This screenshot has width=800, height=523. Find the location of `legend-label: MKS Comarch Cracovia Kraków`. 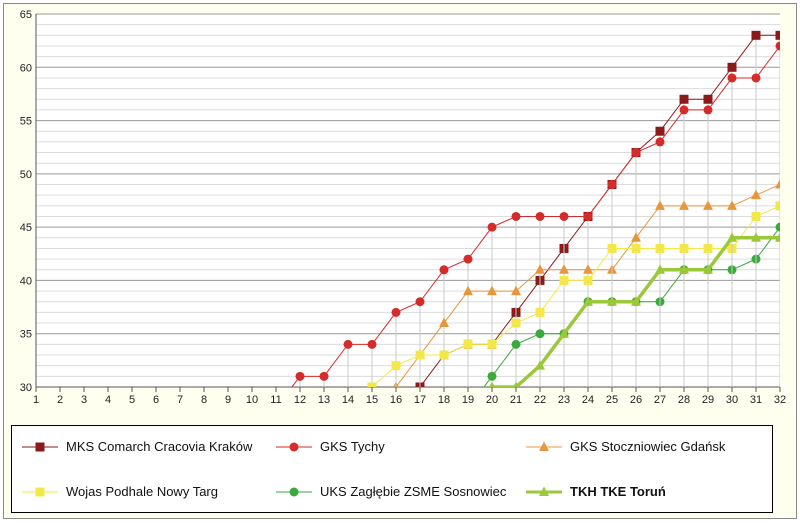

legend-label: MKS Comarch Cracovia Kraków is located at coordinates (159, 446).